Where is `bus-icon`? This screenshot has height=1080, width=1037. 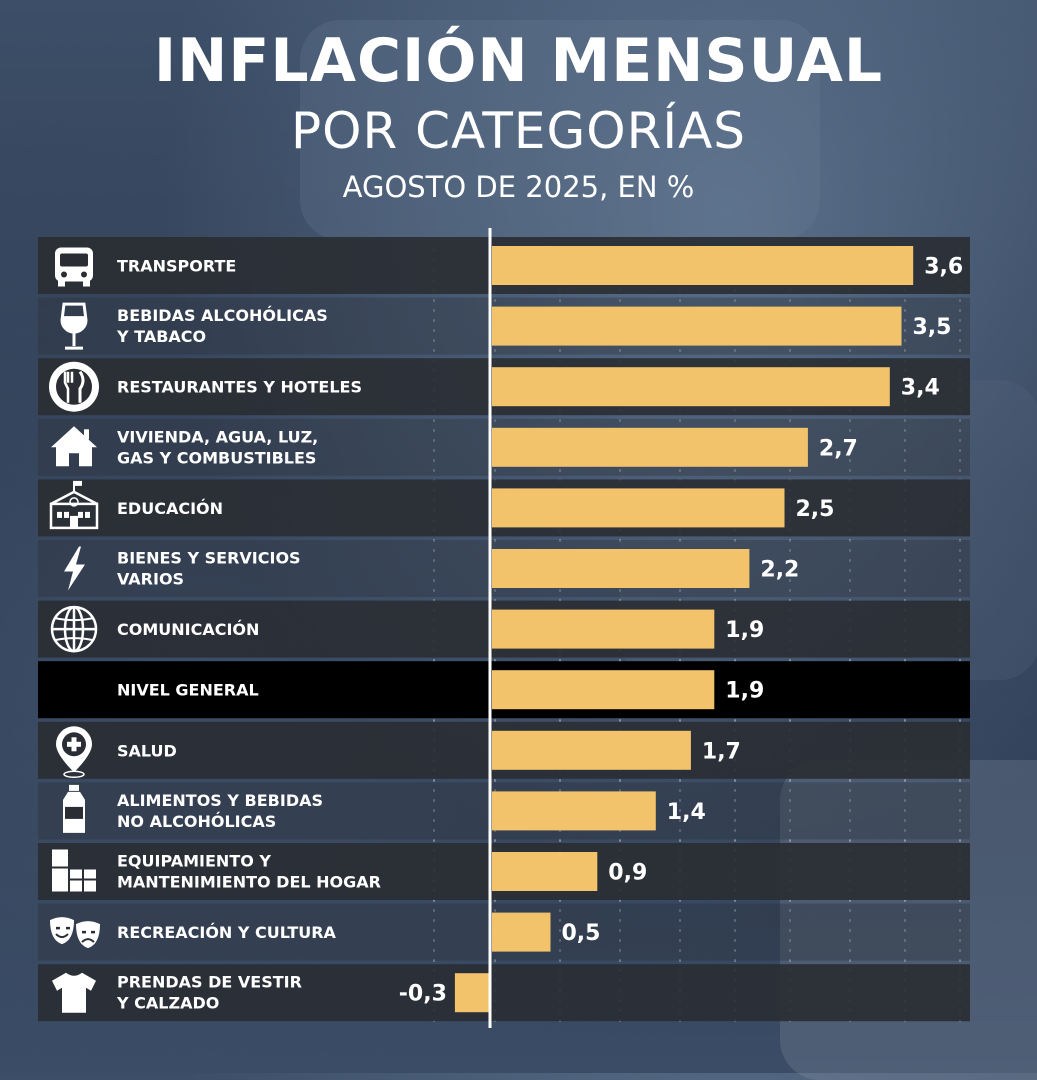
bus-icon is located at coordinates (74, 267).